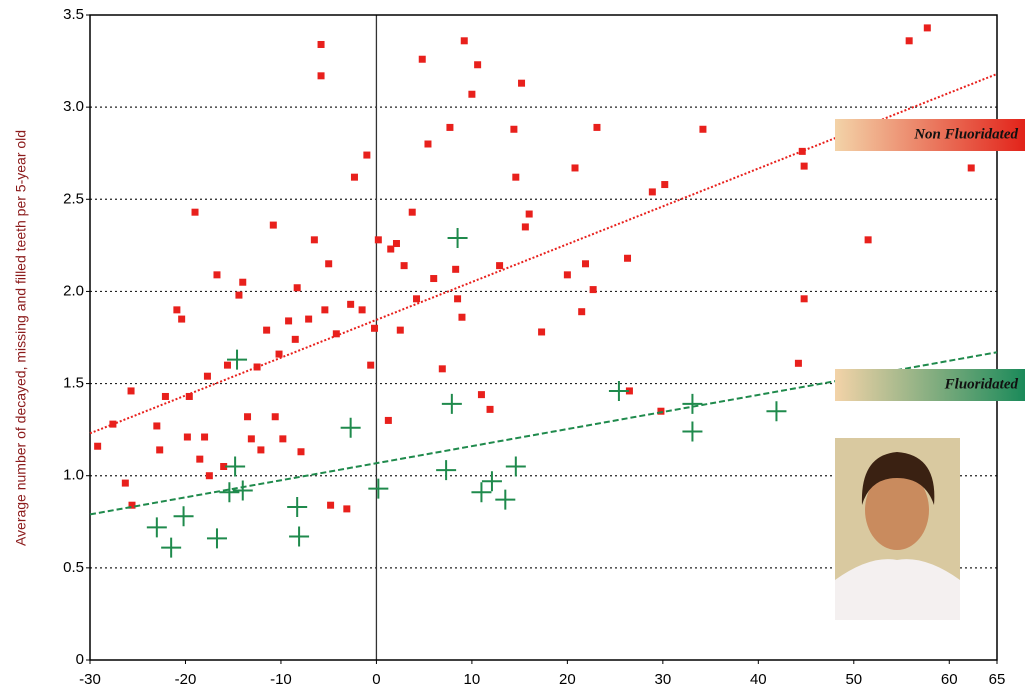  What do you see at coordinates (898, 478) in the screenshot?
I see `photo-hair` at bounding box center [898, 478].